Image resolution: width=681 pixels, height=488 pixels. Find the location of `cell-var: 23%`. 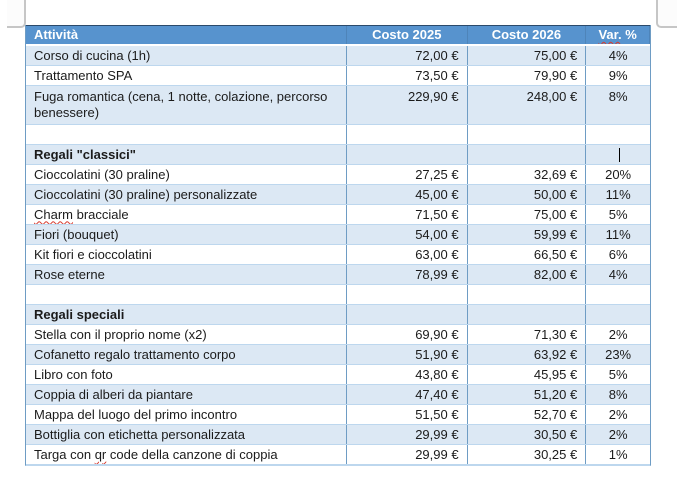

cell-var: 23% is located at coordinates (618, 354).